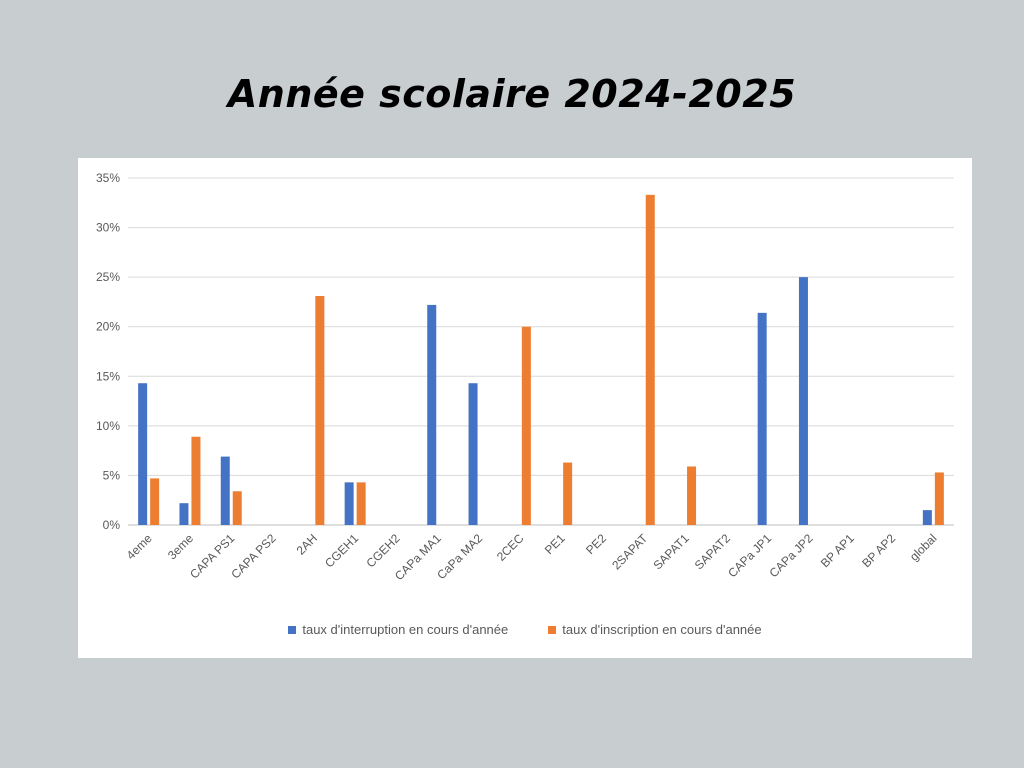 This screenshot has height=768, width=1024. Describe the element at coordinates (108, 228) in the screenshot. I see `y-tick-label: 30%` at that location.